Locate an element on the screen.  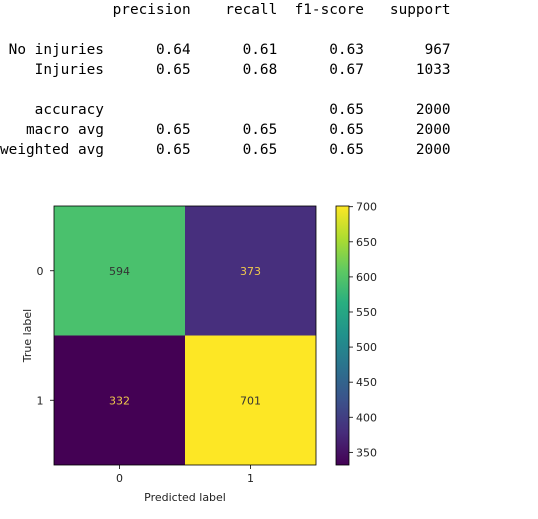
colorbar-tick-label: 700 is located at coordinates (366, 207).